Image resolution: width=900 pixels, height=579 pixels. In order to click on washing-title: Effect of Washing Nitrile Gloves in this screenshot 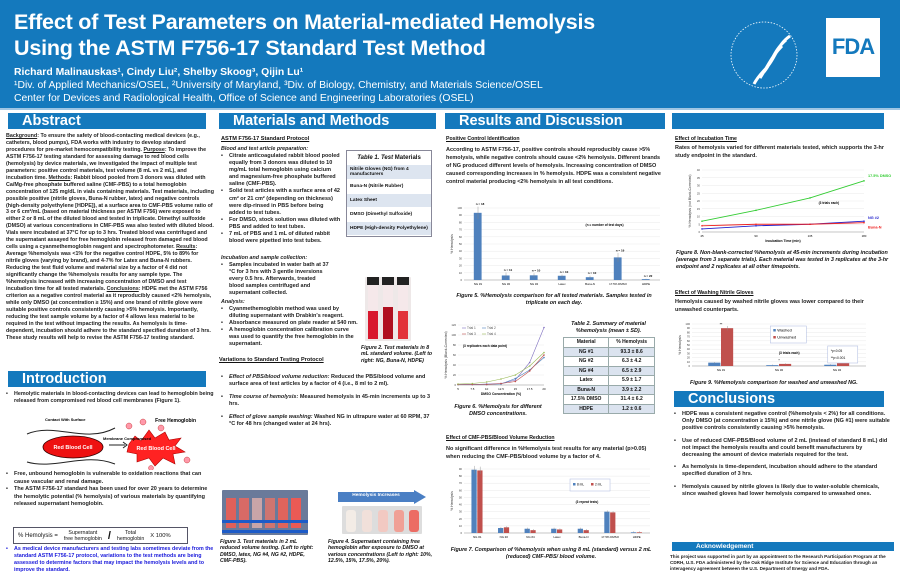, I will do `click(714, 293)`.